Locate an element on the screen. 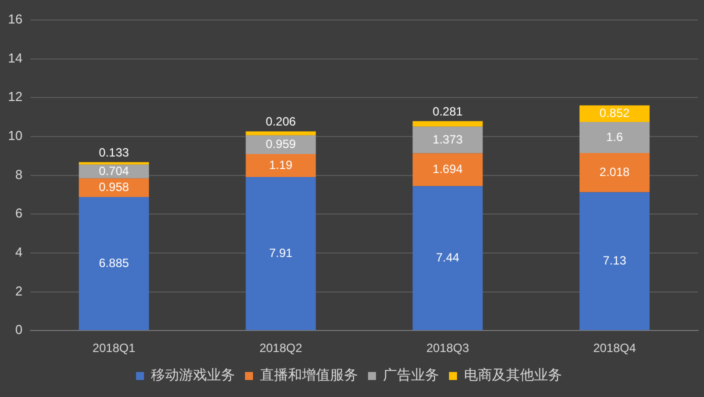 The width and height of the screenshot is (704, 397). data-label: 0.206 is located at coordinates (281, 121).